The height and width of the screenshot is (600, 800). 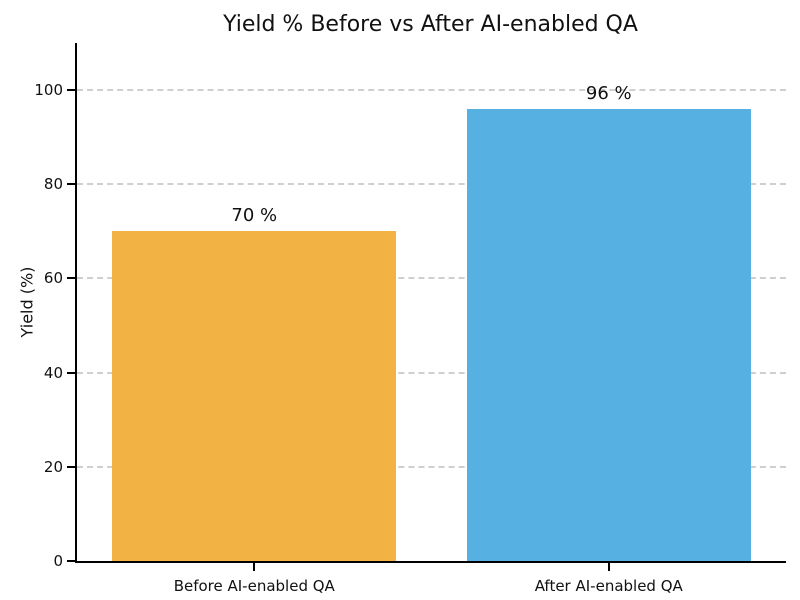 I want to click on y-tick-label: 40, so click(x=53, y=372).